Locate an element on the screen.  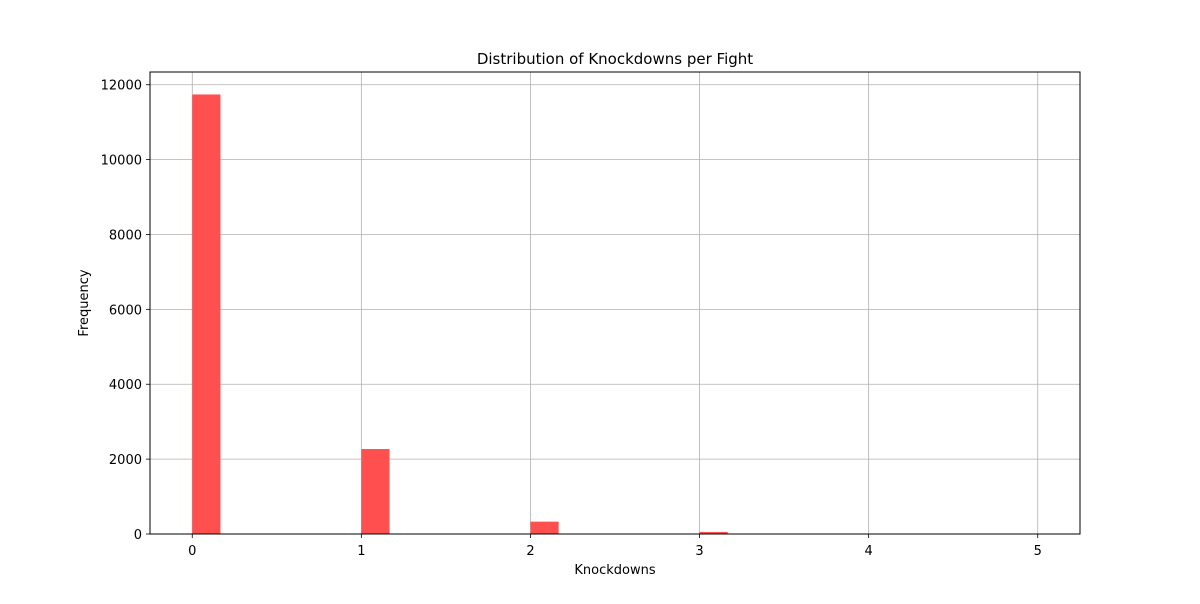
chart-title: Distribution of Knockdowns per Fight is located at coordinates (615, 59).